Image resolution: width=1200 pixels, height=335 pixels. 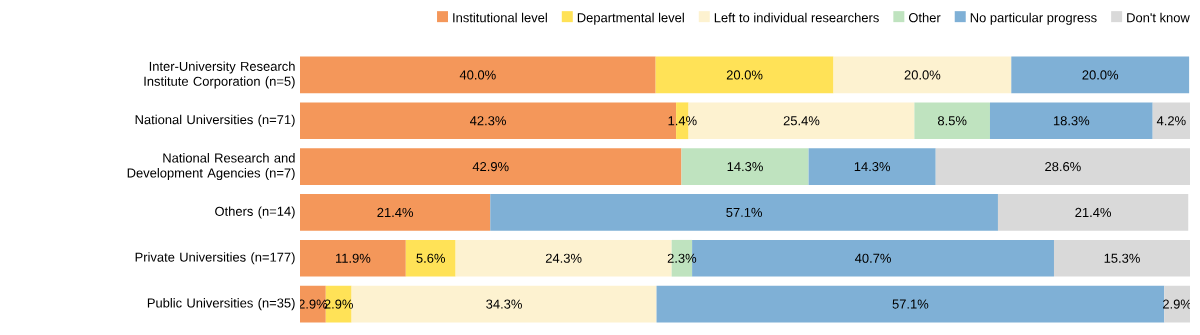 I want to click on data-label: 1.4%, so click(x=682, y=121).